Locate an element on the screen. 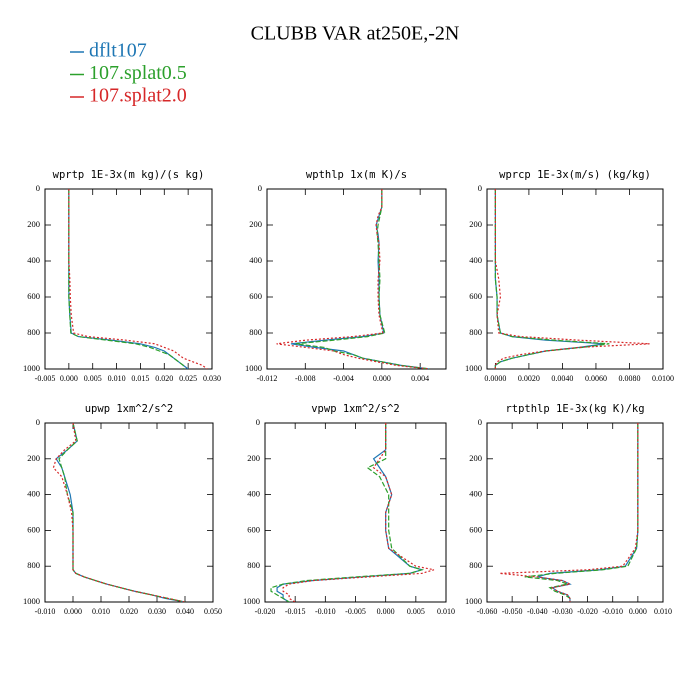  x-tick-label: 0.0040 is located at coordinates (562, 378).